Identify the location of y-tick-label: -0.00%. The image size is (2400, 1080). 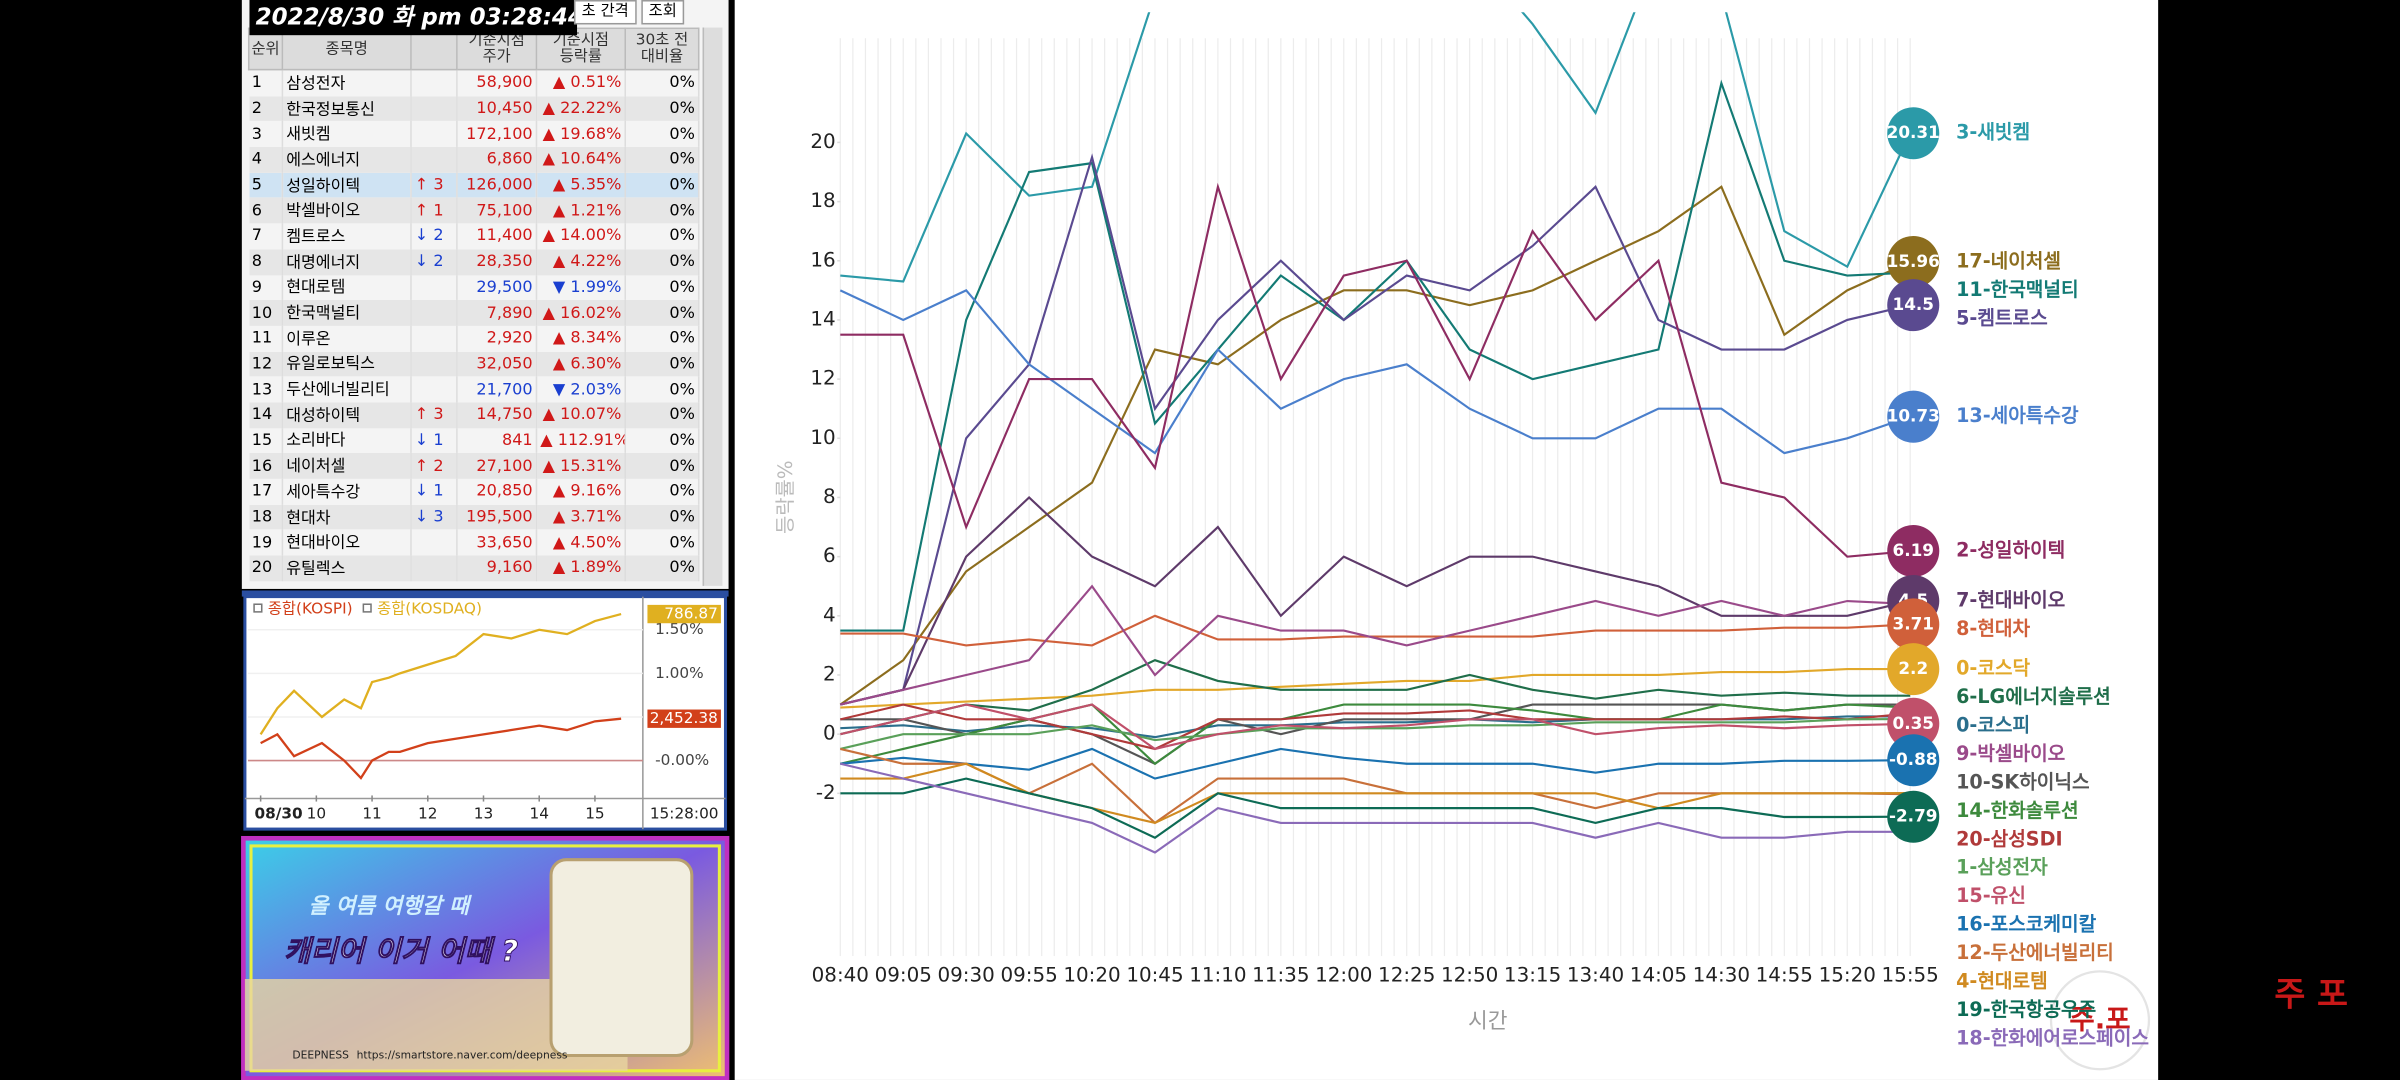
(682, 760).